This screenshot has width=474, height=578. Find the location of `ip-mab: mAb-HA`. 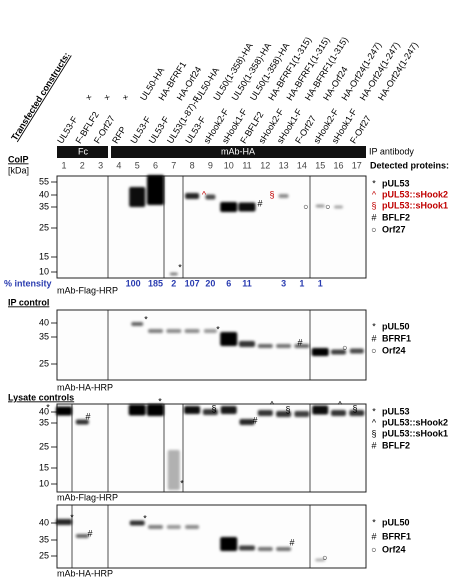

ip-mab: mAb-HA is located at coordinates (238, 151).